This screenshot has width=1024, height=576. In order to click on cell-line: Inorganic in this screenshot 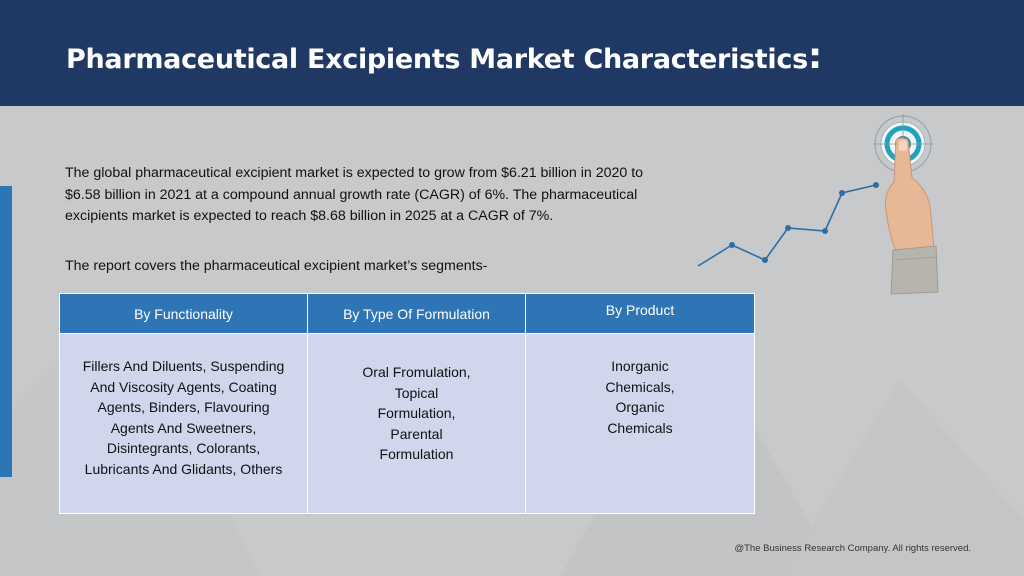, I will do `click(640, 366)`.